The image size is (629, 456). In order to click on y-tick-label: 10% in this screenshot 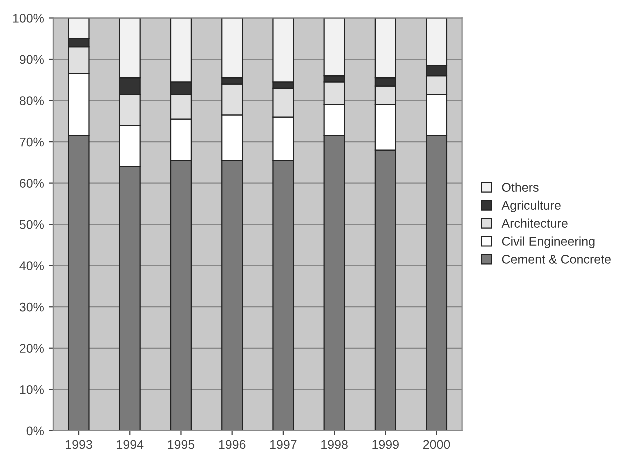, I will do `click(32, 389)`.